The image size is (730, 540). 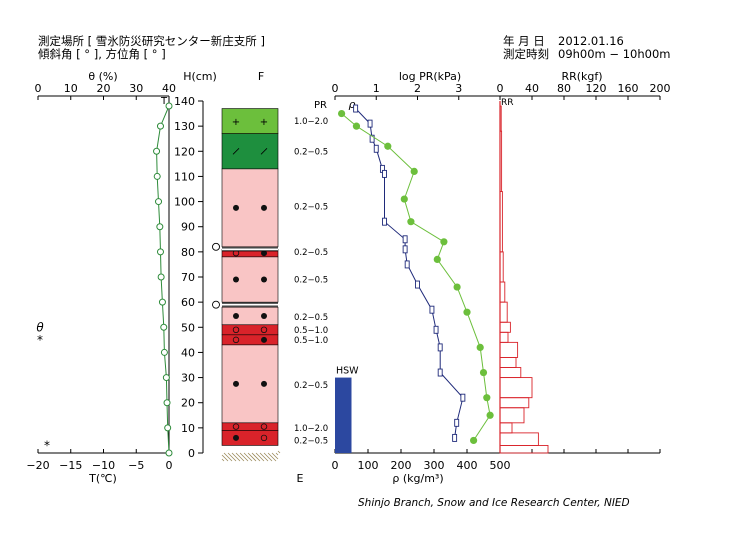 What do you see at coordinates (250, 249) in the screenshot?
I see `crust-gap` at bounding box center [250, 249].